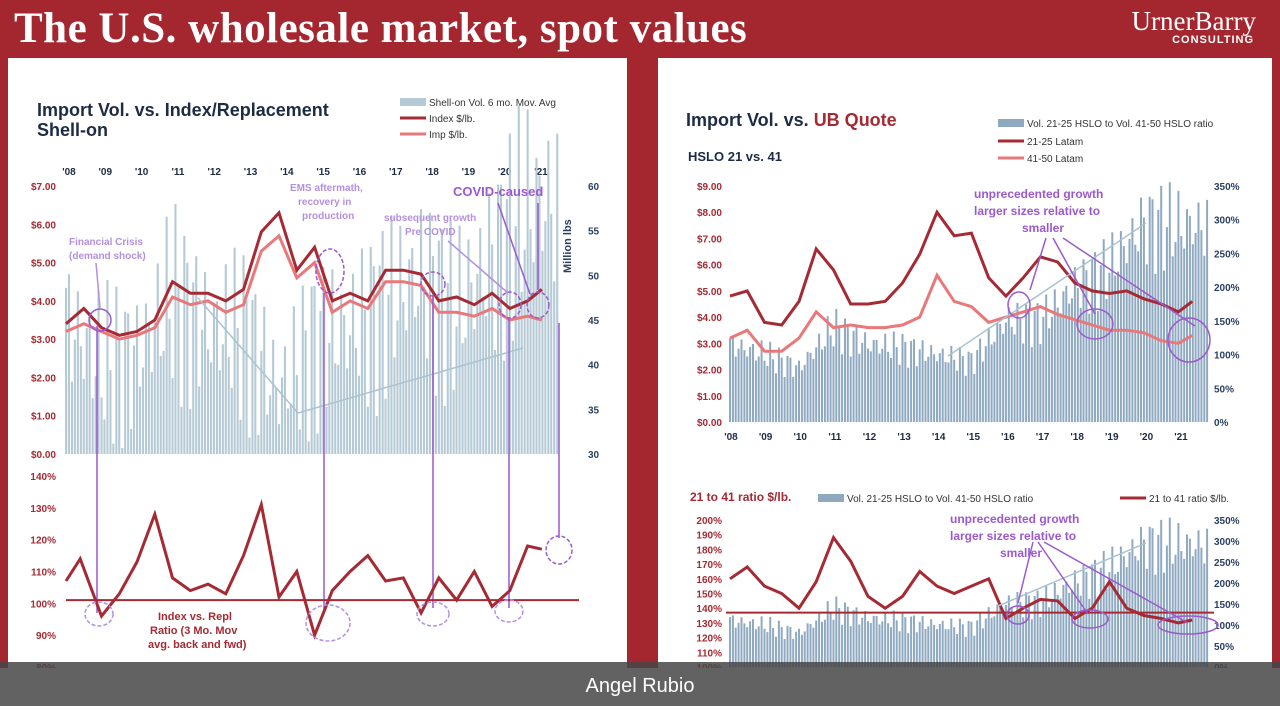  What do you see at coordinates (1227, 542) in the screenshot?
I see `rb-y-right-tick-1: 300%` at bounding box center [1227, 542].